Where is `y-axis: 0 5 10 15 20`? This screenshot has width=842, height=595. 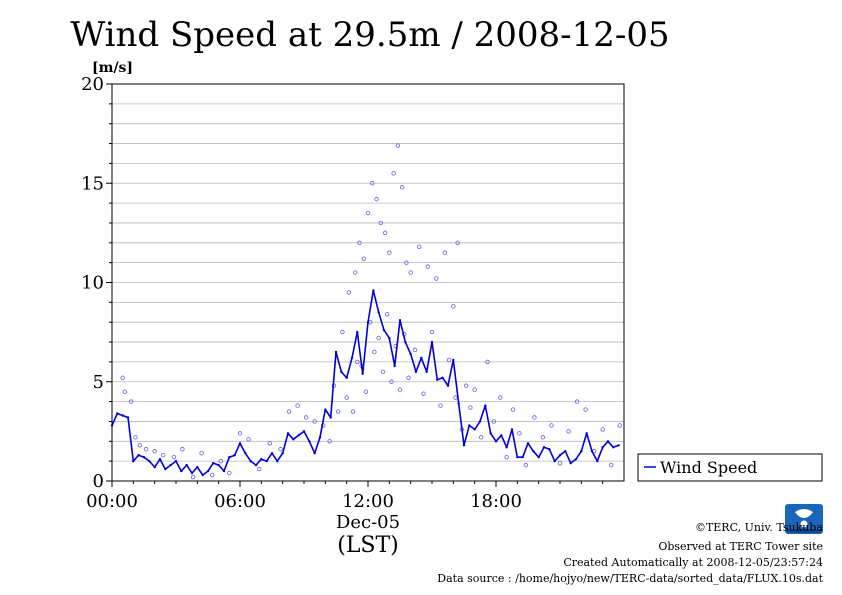 y-axis: 0 5 10 15 20 is located at coordinates (96, 283).